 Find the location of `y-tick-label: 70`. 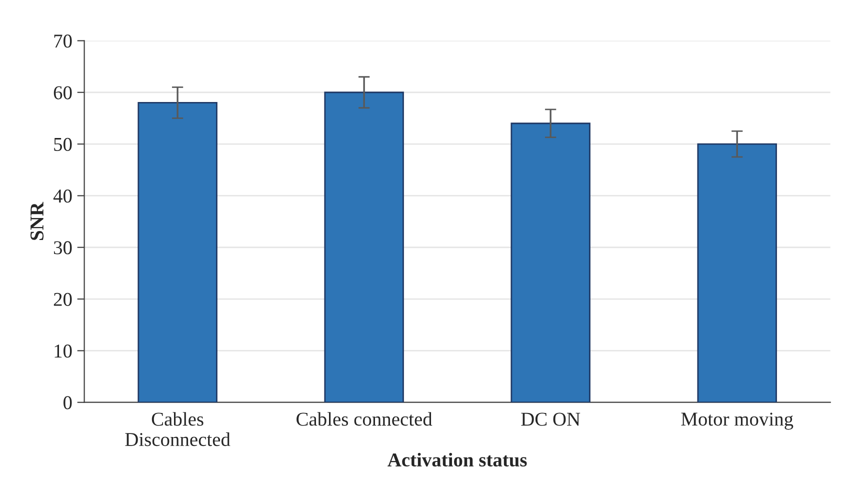

y-tick-label: 70 is located at coordinates (63, 41).